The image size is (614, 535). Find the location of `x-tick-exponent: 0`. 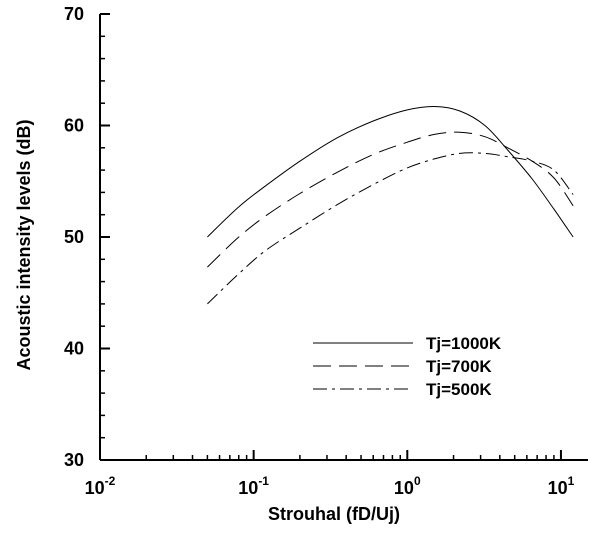

x-tick-exponent: 0 is located at coordinates (417, 481).